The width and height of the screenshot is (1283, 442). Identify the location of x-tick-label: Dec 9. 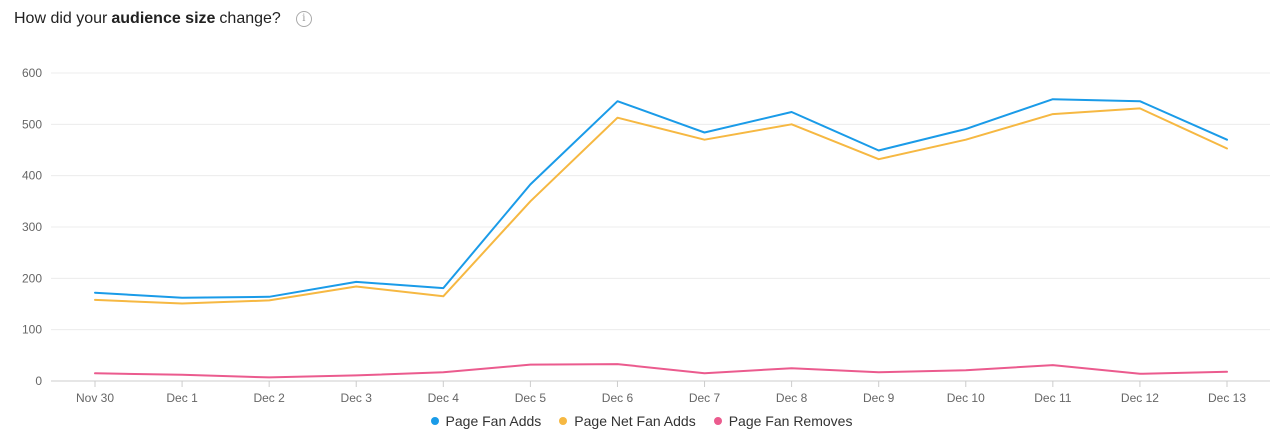
(879, 398).